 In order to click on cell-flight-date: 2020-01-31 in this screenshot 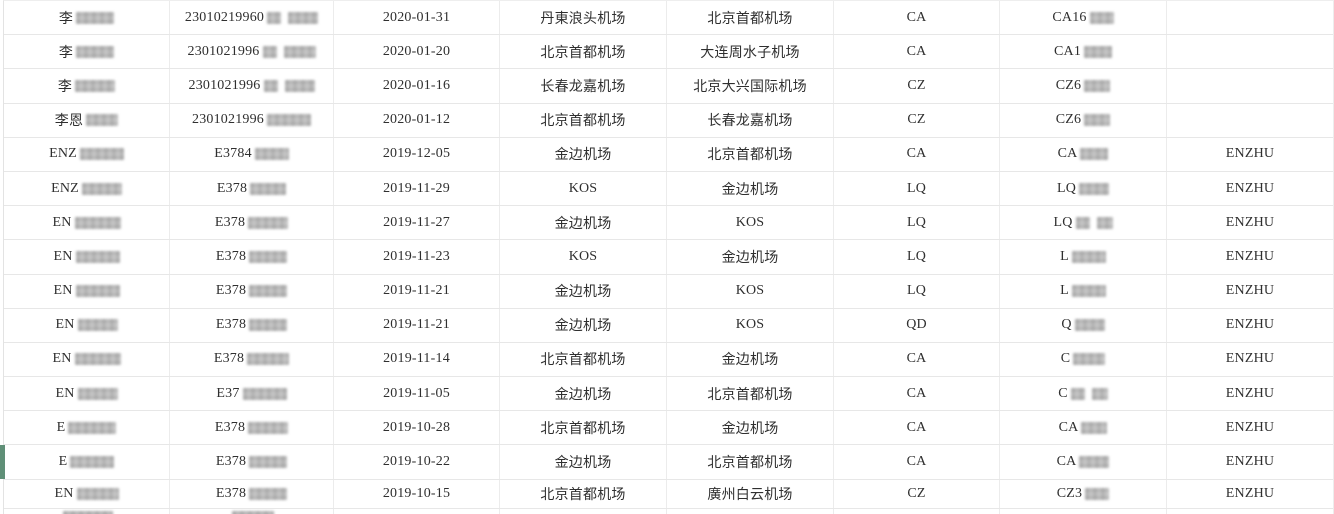, I will do `click(417, 18)`.